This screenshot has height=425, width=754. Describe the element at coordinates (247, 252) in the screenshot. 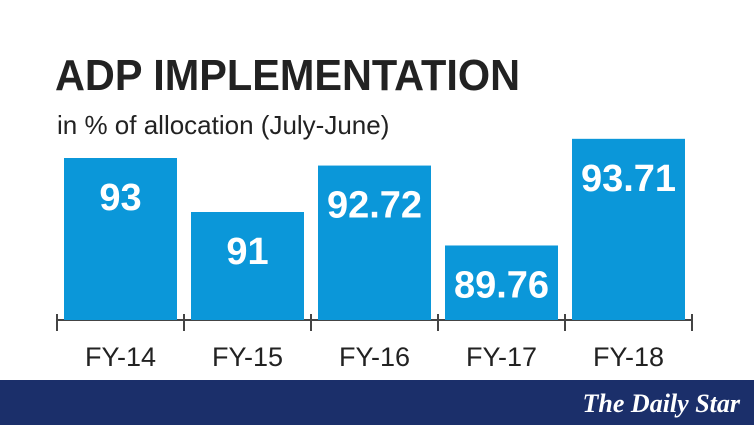

I see `value-label: 91` at that location.